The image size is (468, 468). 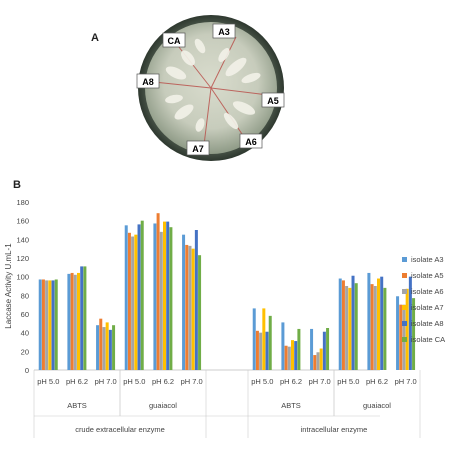 I want to click on panel-b-label: B, so click(x=17, y=185).